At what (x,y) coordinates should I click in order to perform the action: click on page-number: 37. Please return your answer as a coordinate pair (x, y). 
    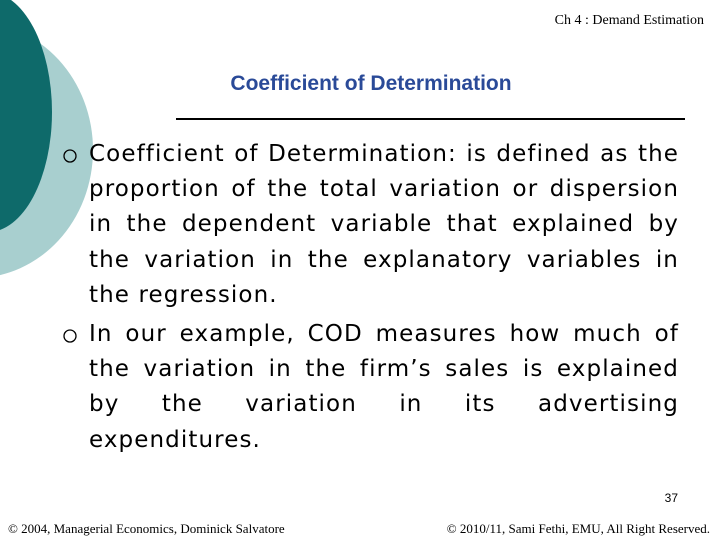
    Looking at the image, I should click on (671, 498).